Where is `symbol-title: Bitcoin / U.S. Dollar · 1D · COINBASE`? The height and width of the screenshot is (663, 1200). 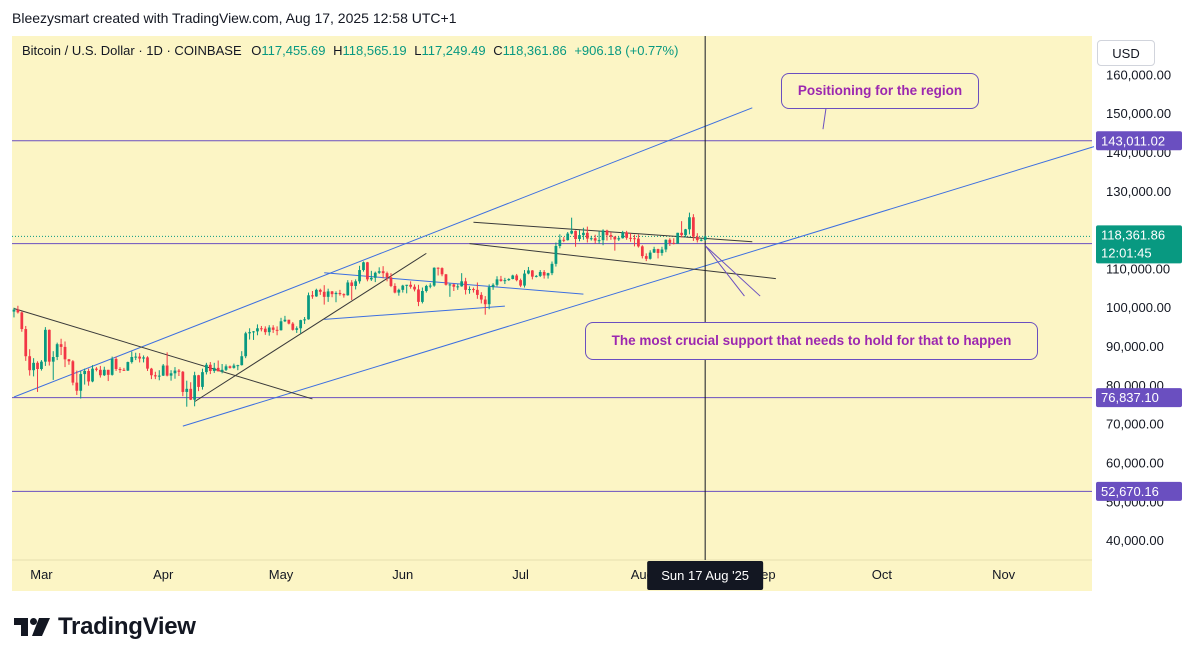 symbol-title: Bitcoin / U.S. Dollar · 1D · COINBASE is located at coordinates (132, 50).